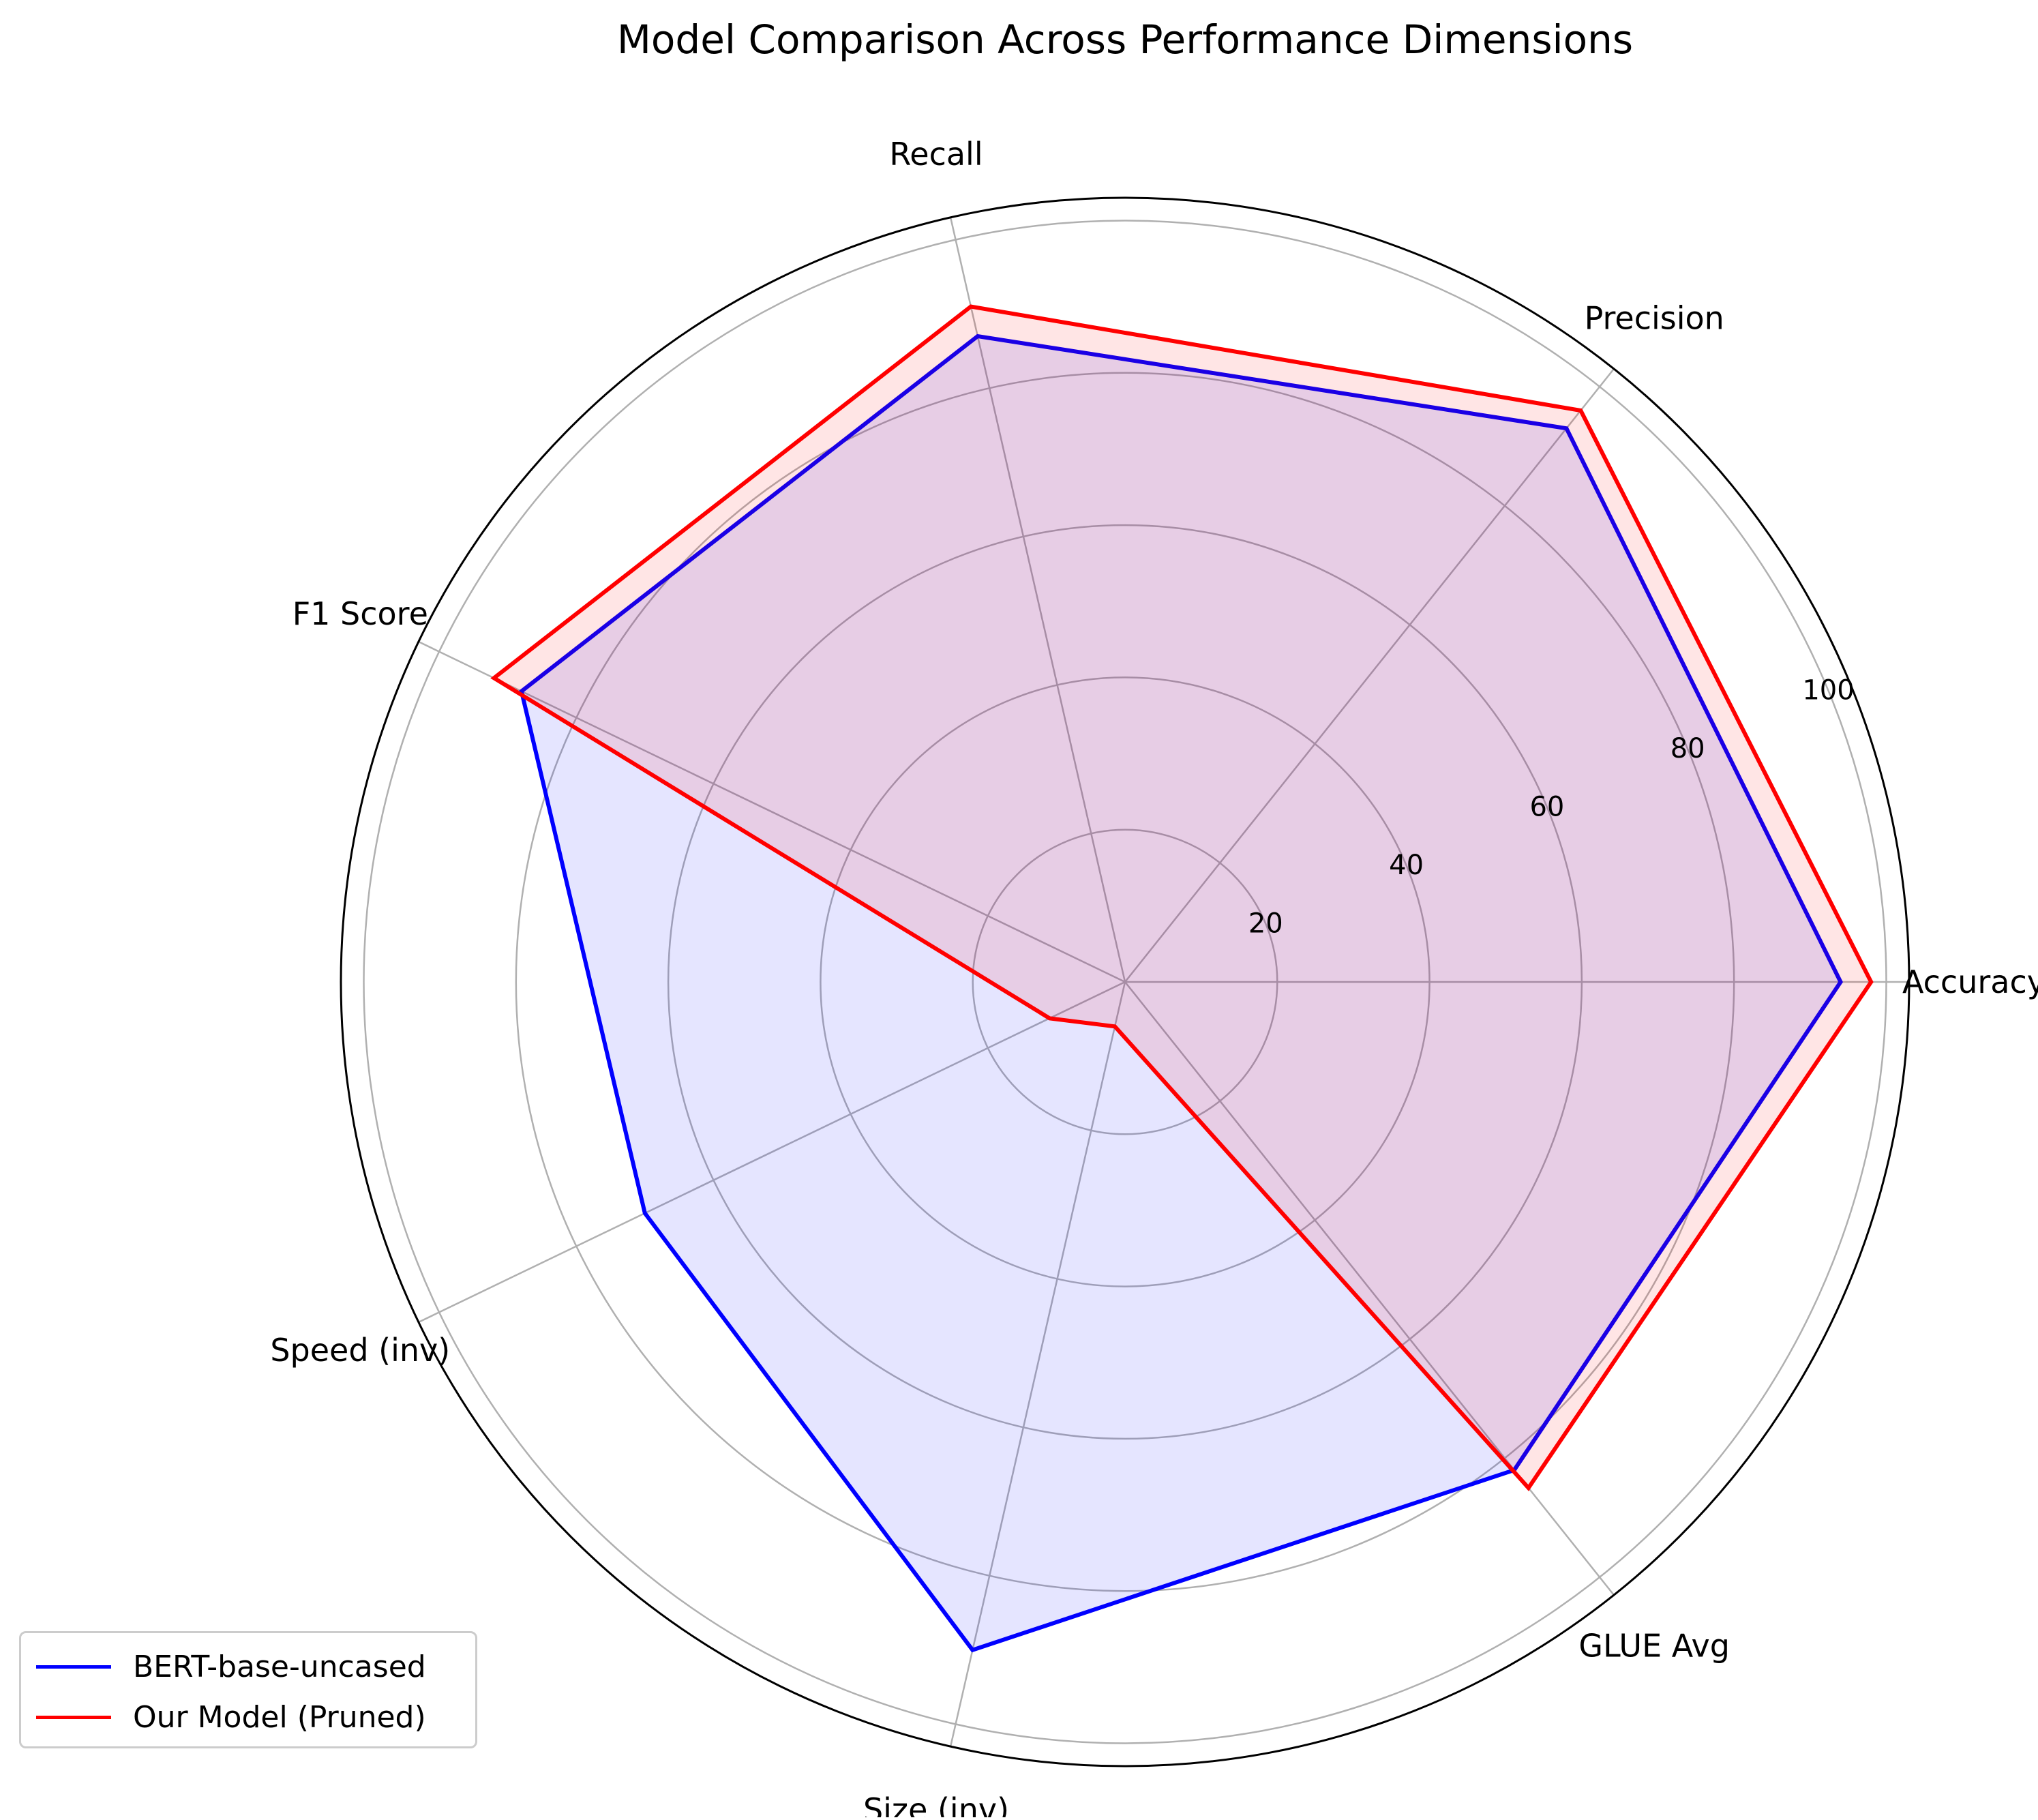  I want to click on axis-label-f1-score: F1 Score, so click(360, 613).